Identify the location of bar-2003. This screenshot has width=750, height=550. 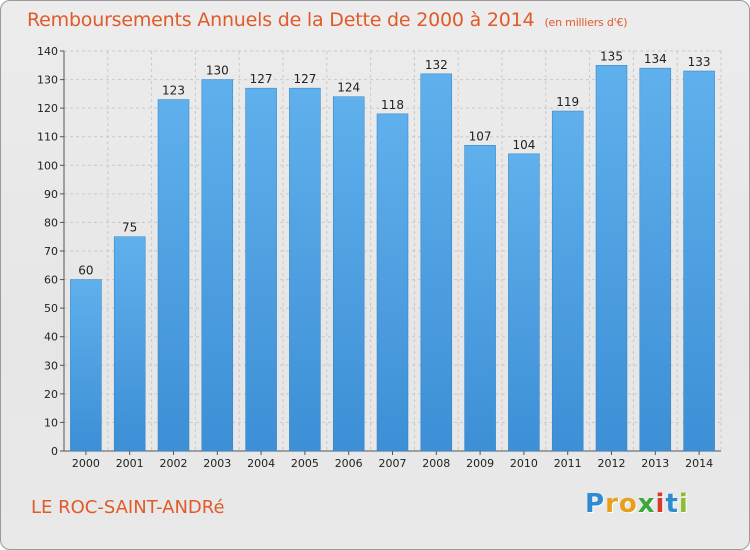
(217, 265).